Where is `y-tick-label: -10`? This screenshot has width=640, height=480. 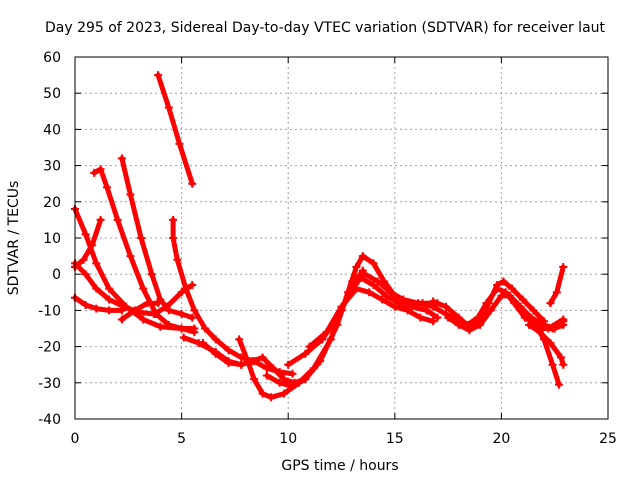
y-tick-label: -10 is located at coordinates (49, 311).